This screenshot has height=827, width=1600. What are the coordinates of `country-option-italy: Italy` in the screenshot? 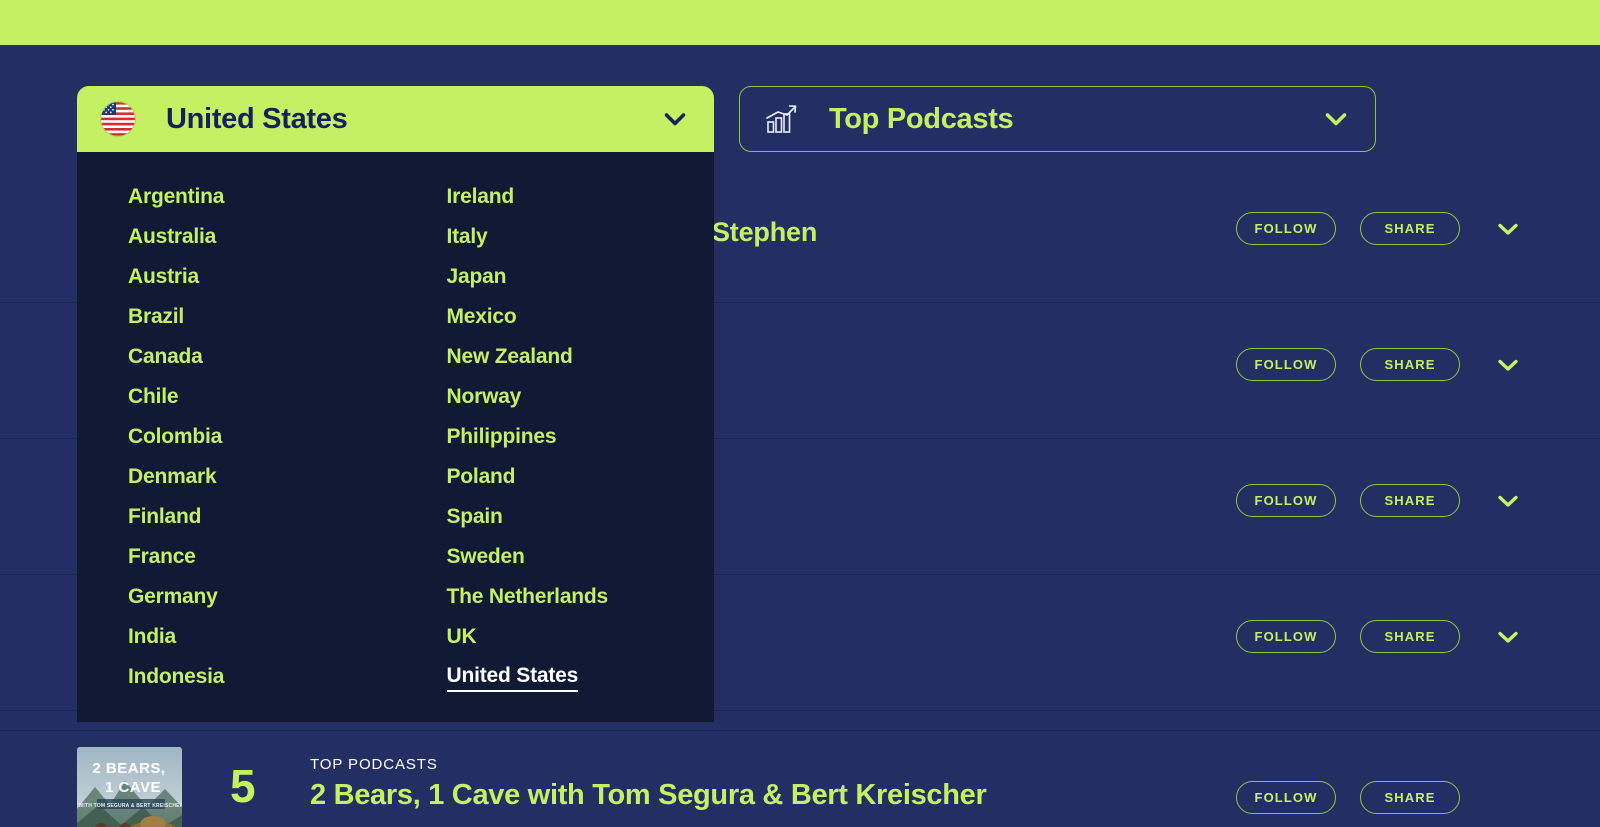 It's located at (581, 238).